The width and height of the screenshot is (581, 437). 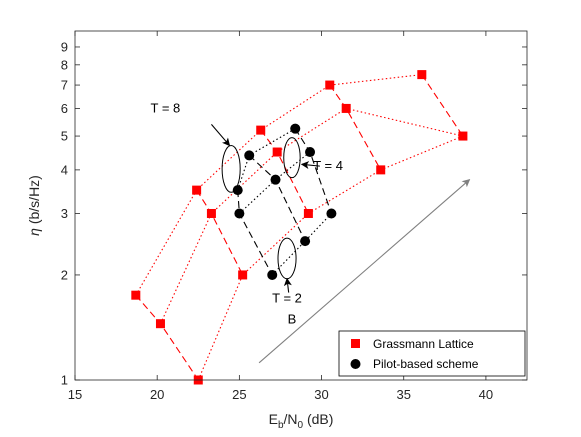 I want to click on legend: Grassmann Lattice Pilot-based scheme, so click(x=432, y=353).